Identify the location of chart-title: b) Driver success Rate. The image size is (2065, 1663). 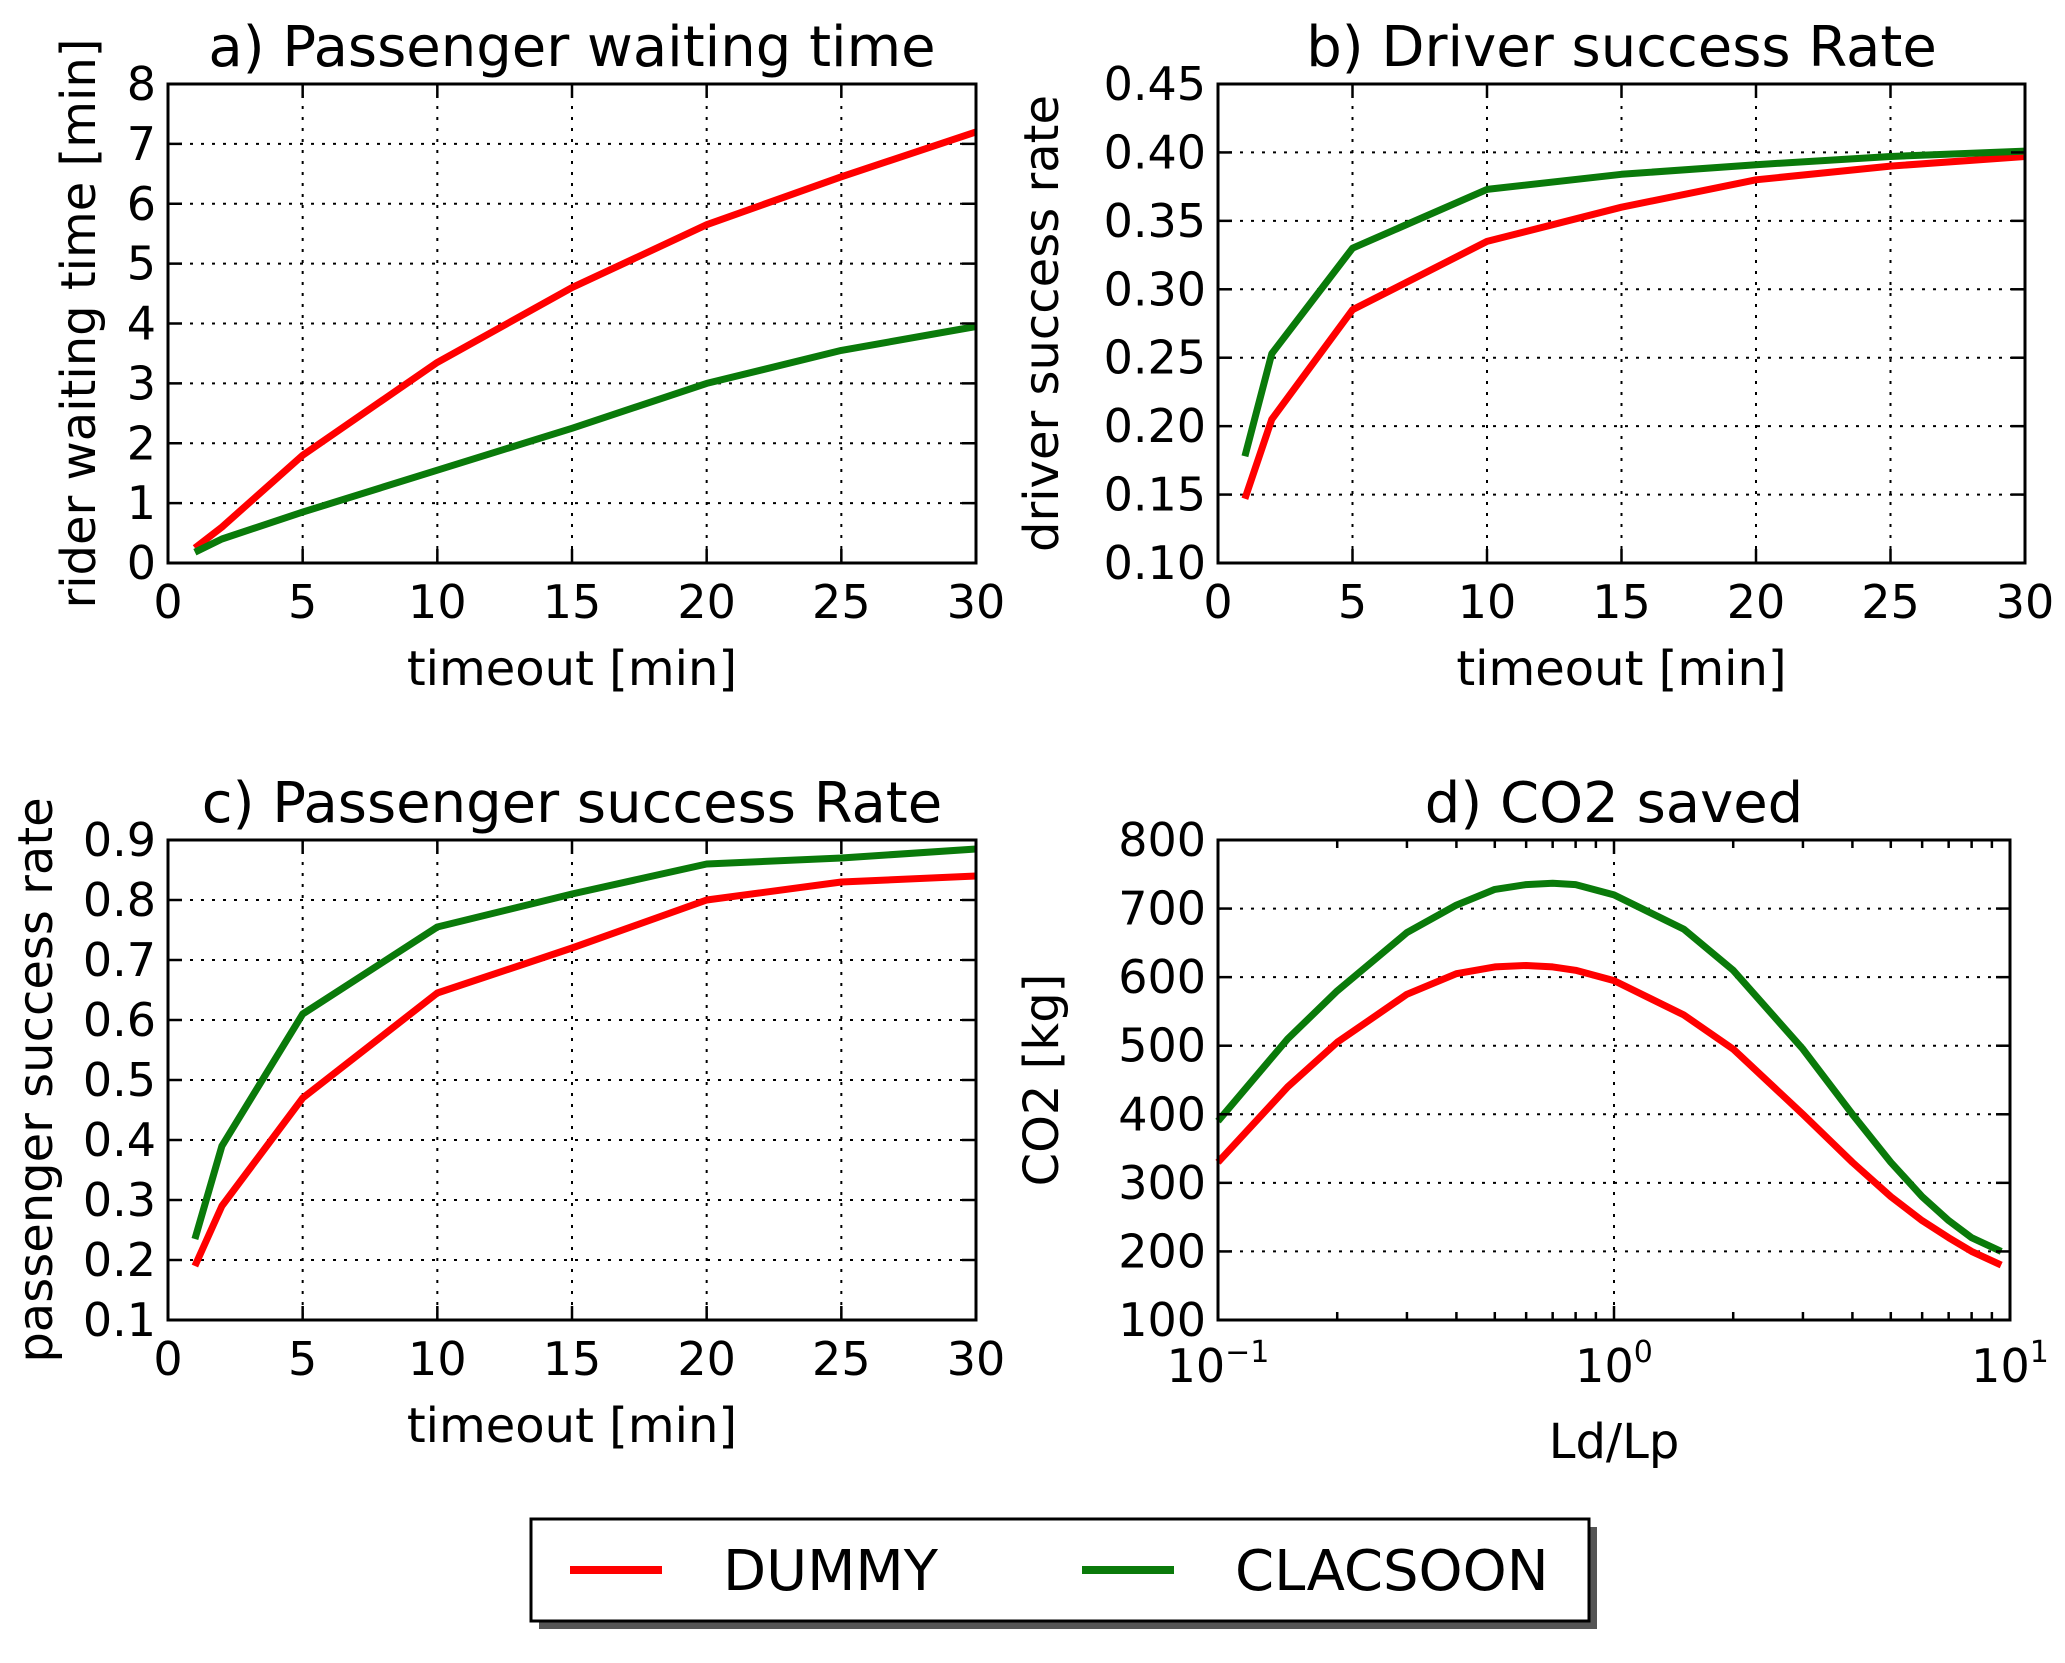
(1621, 47).